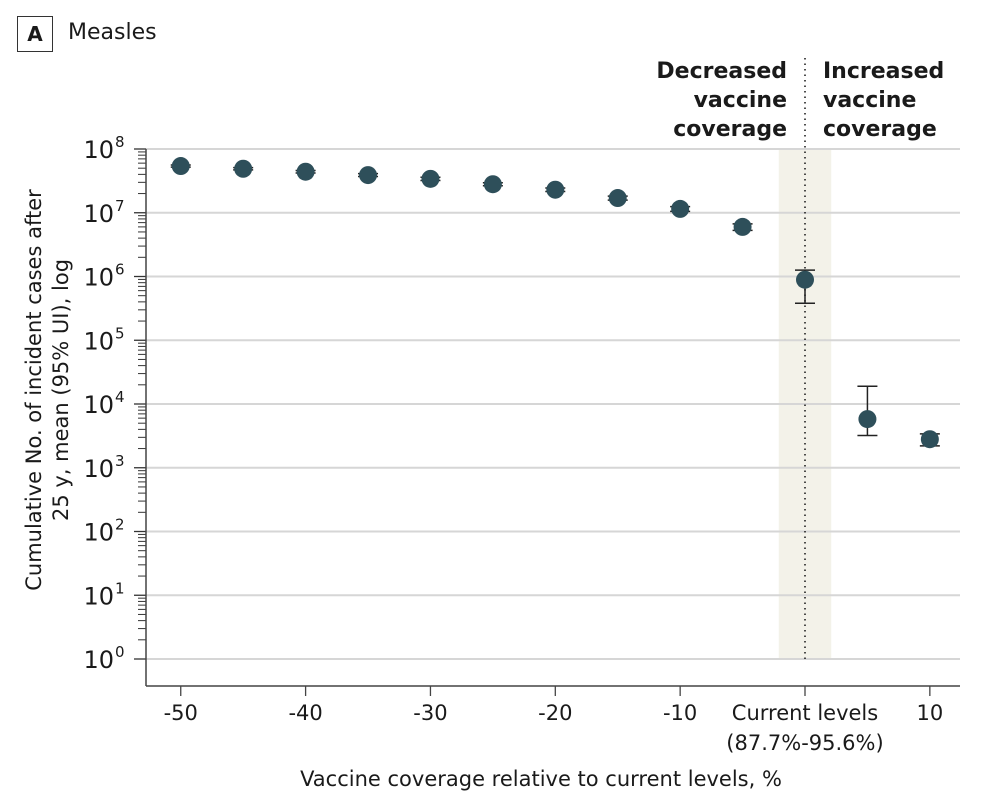 The image size is (987, 806). I want to click on y-tick-exponent: 2, so click(120, 525).